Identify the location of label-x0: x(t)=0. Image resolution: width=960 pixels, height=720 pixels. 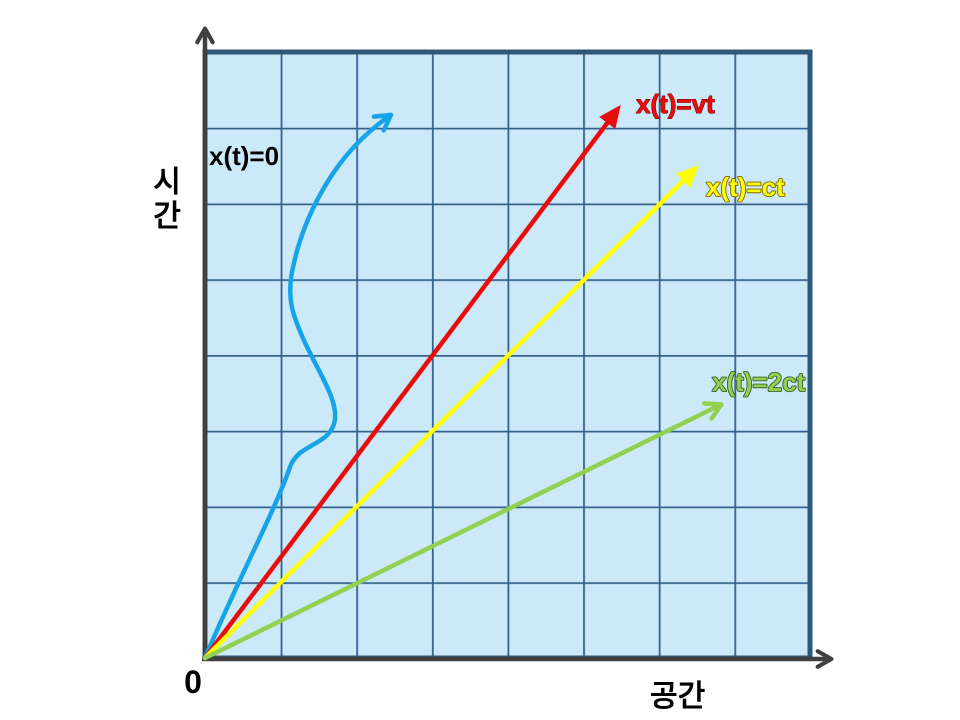
(244, 156).